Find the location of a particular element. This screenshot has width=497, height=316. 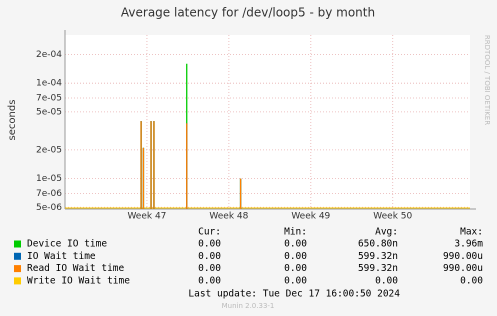

x-tick-label: Week 47 is located at coordinates (146, 217).